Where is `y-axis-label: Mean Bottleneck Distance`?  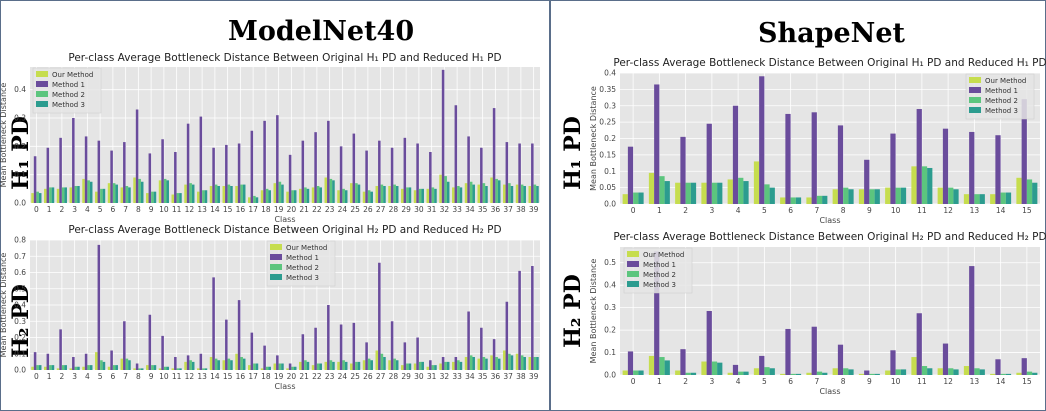 y-axis-label: Mean Bottleneck Distance is located at coordinates (4, 305).